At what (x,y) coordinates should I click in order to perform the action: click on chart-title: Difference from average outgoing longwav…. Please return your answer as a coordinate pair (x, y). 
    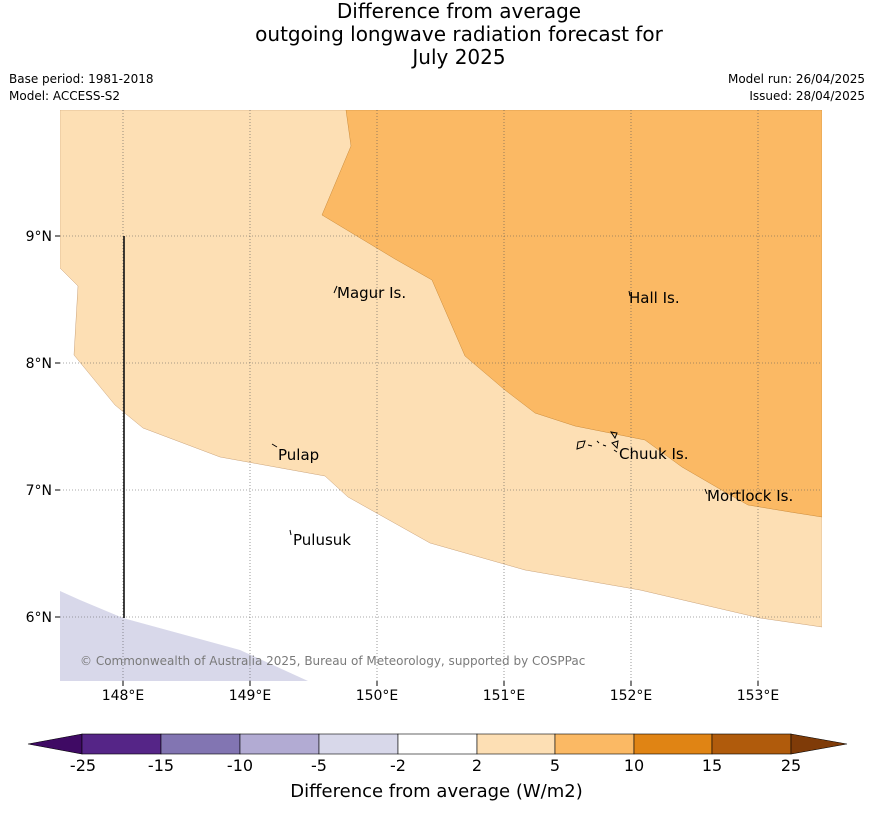
    Looking at the image, I should click on (436, 34).